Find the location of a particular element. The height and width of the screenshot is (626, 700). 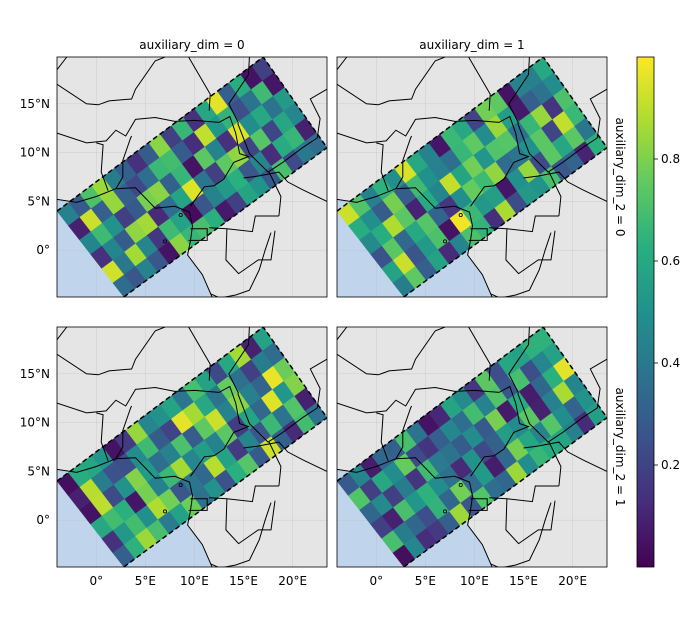

colorbar-tick-label: 0.8 is located at coordinates (670, 159).